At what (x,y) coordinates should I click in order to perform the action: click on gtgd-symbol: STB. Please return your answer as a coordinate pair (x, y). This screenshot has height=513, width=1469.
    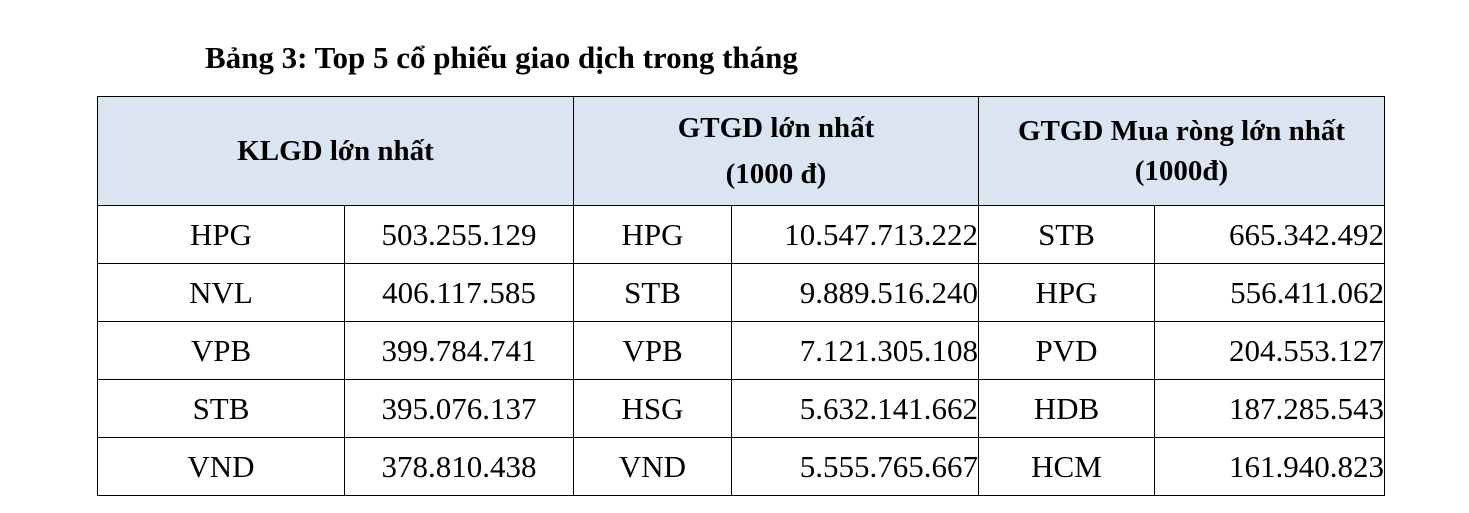
    Looking at the image, I should click on (652, 292).